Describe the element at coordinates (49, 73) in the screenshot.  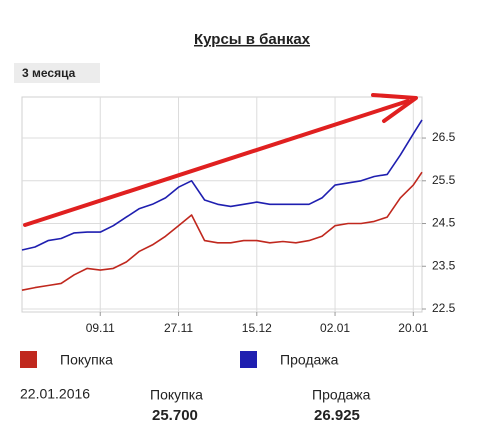
I see `period-label: 3 месяца` at that location.